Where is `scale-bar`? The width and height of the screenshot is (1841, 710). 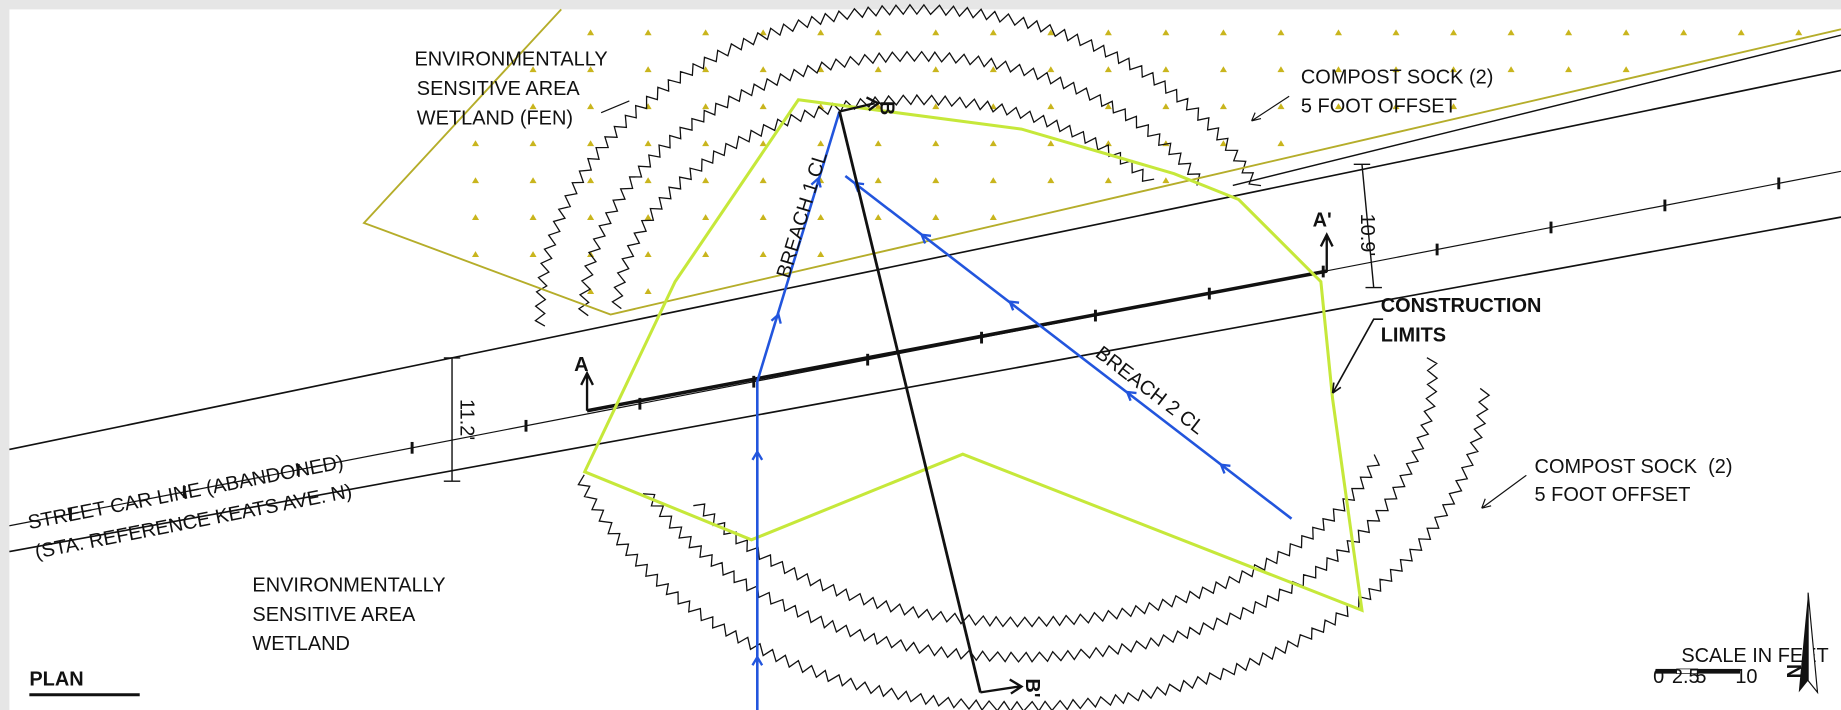
scale-bar is located at coordinates (1698, 671).